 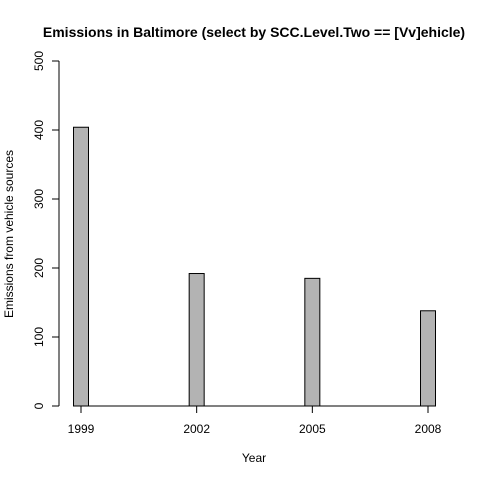 I want to click on bar-1999, so click(x=81, y=266).